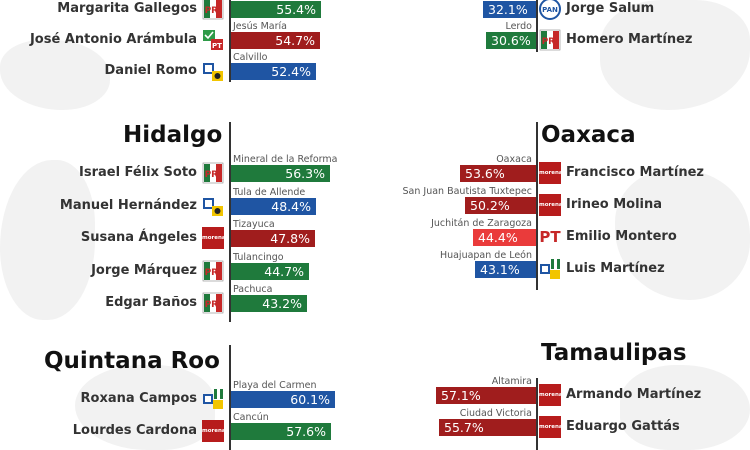 The height and width of the screenshot is (450, 750). I want to click on bar: 47.8%, so click(273, 238).